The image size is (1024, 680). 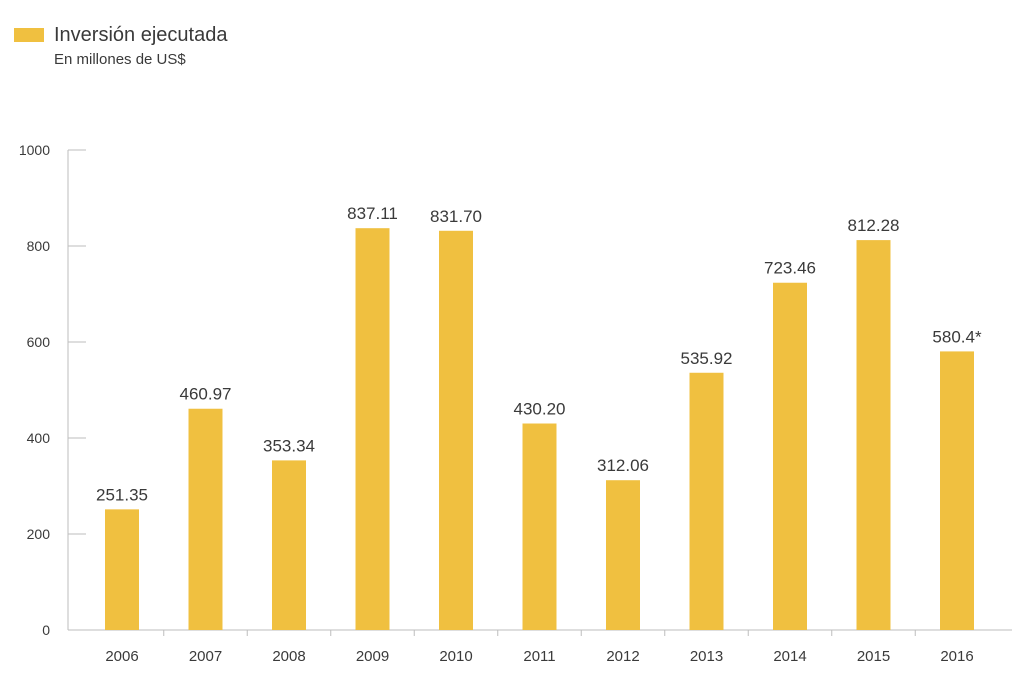 What do you see at coordinates (539, 656) in the screenshot?
I see `x-tick-label-2011: 2011` at bounding box center [539, 656].